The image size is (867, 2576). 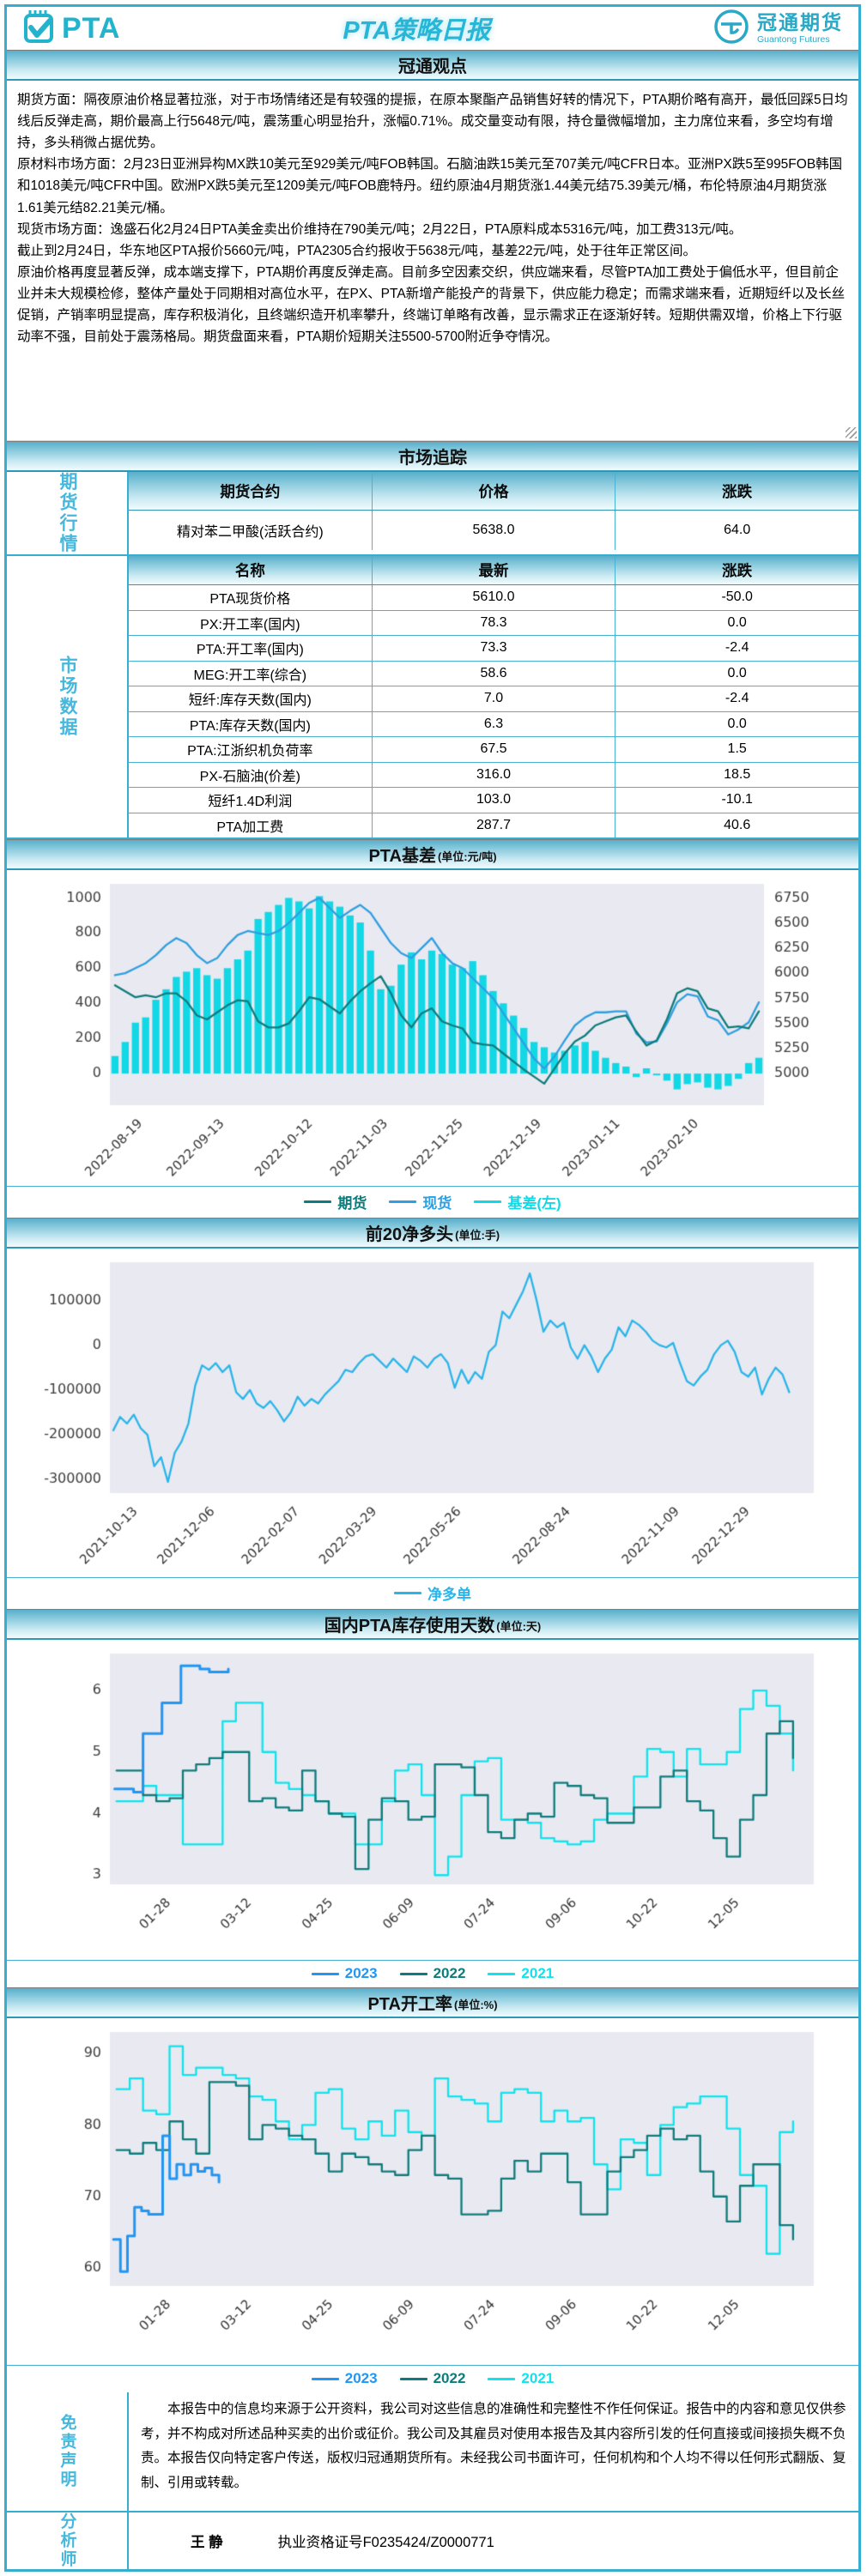 What do you see at coordinates (477, 1235) in the screenshot?
I see `chart-unit: (单位:手)` at bounding box center [477, 1235].